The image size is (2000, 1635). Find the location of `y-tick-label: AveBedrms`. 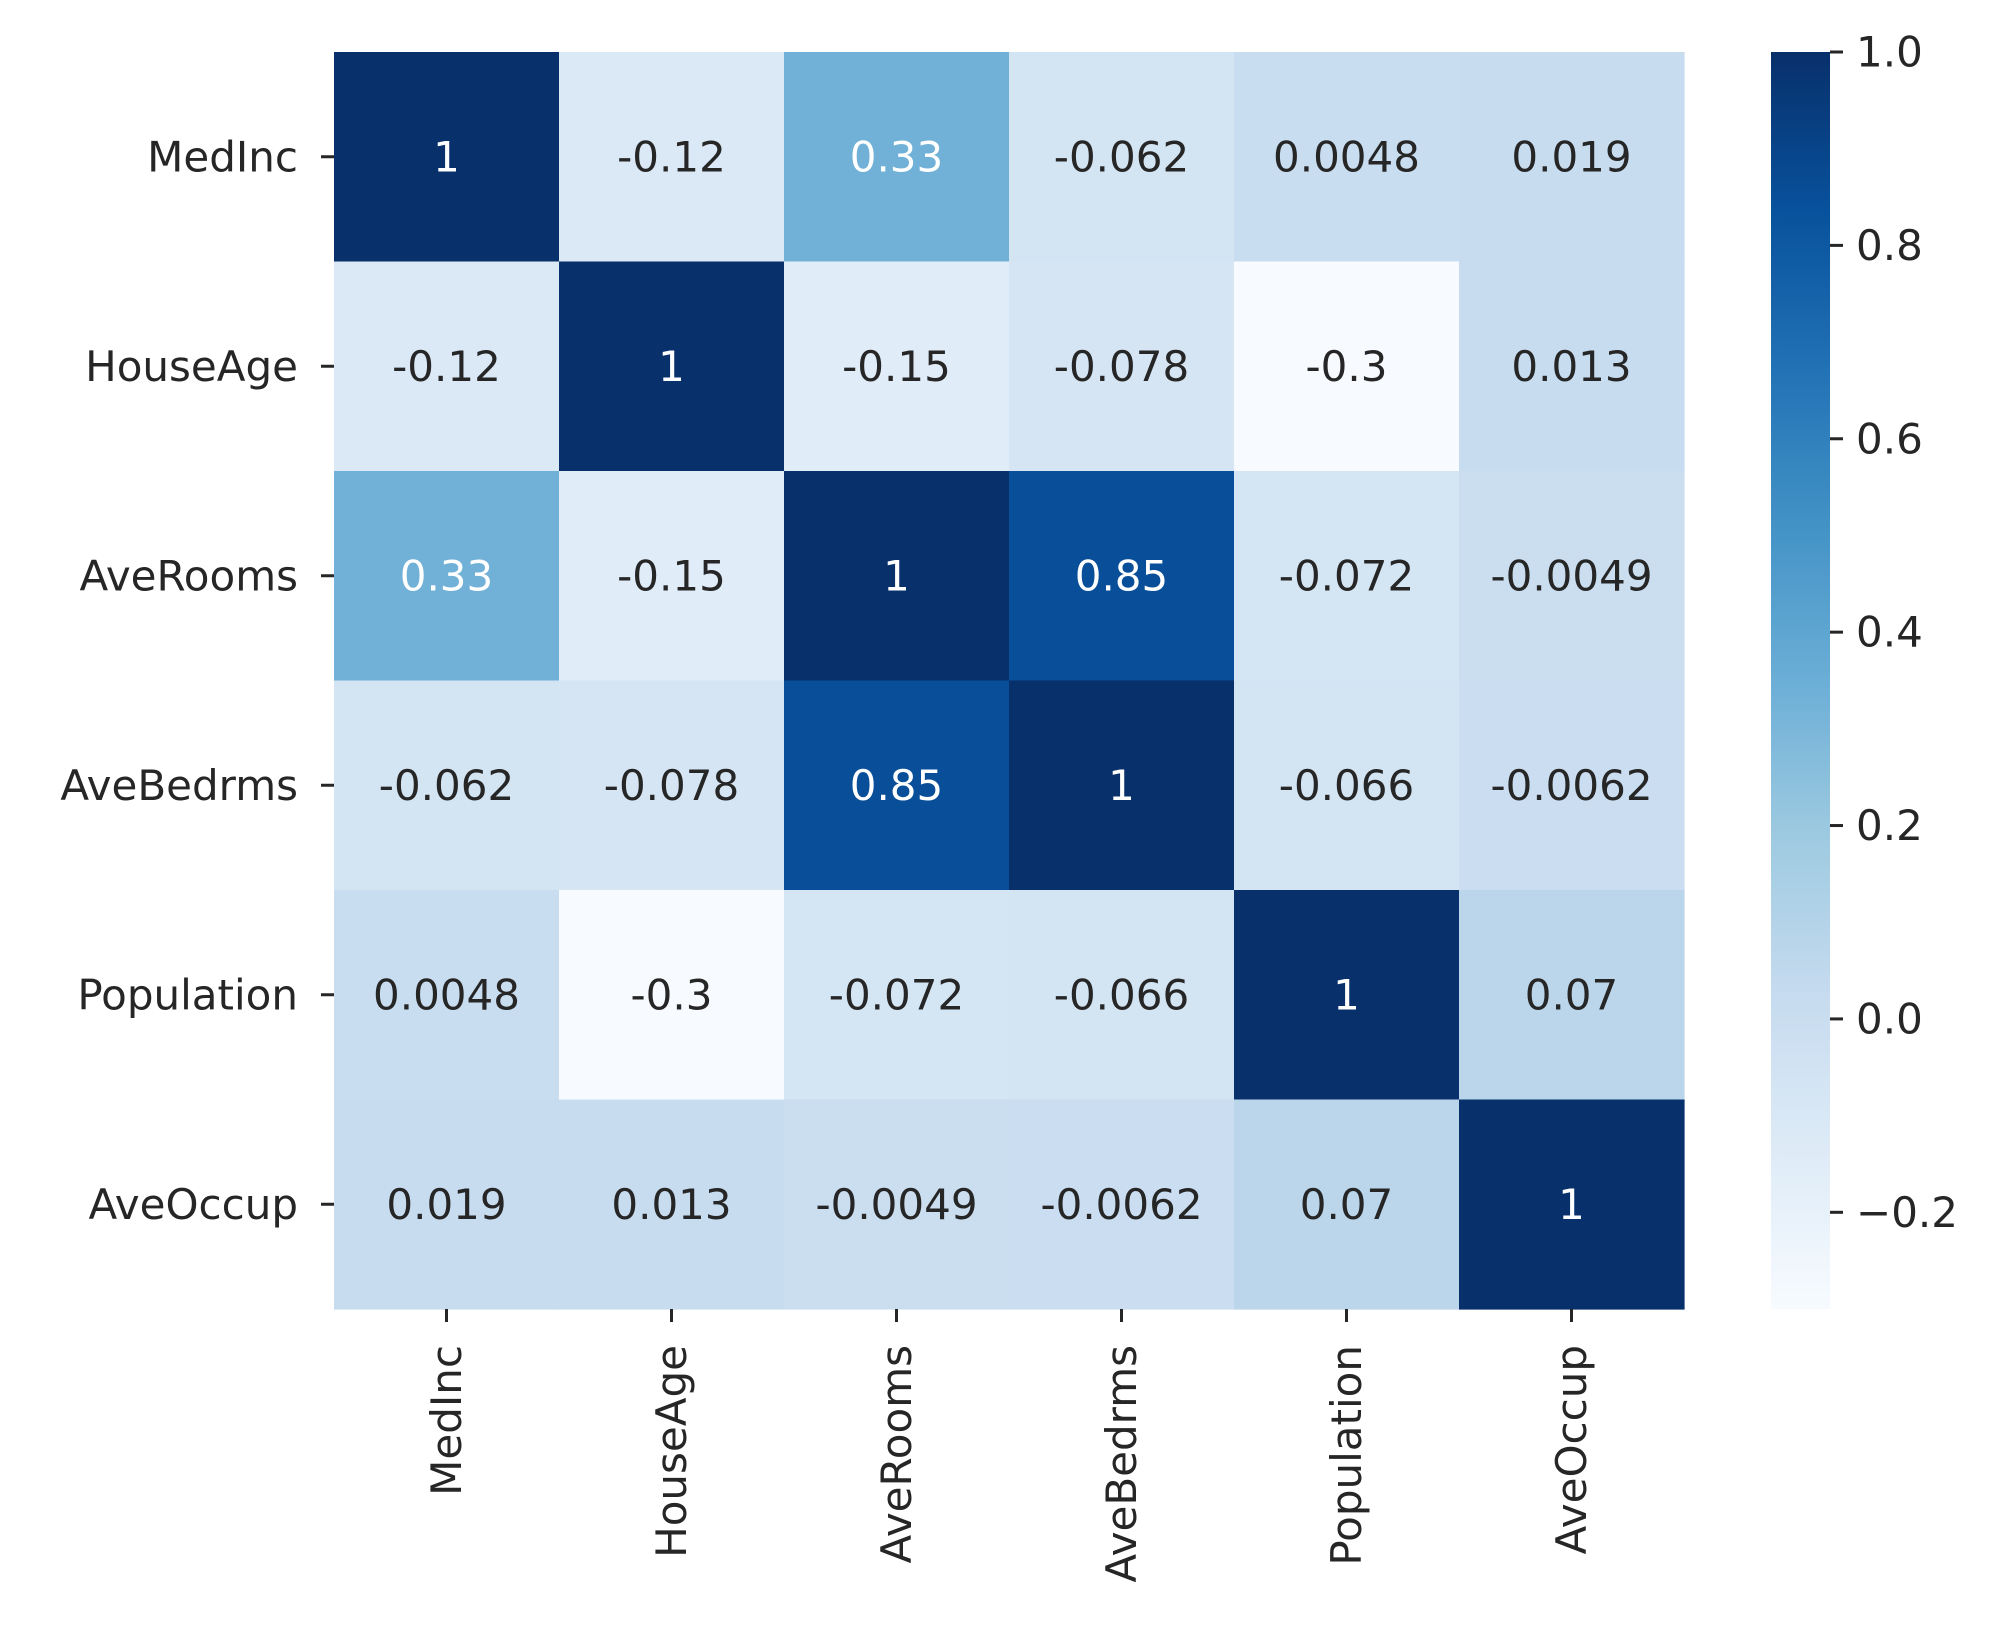

y-tick-label: AveBedrms is located at coordinates (179, 785).